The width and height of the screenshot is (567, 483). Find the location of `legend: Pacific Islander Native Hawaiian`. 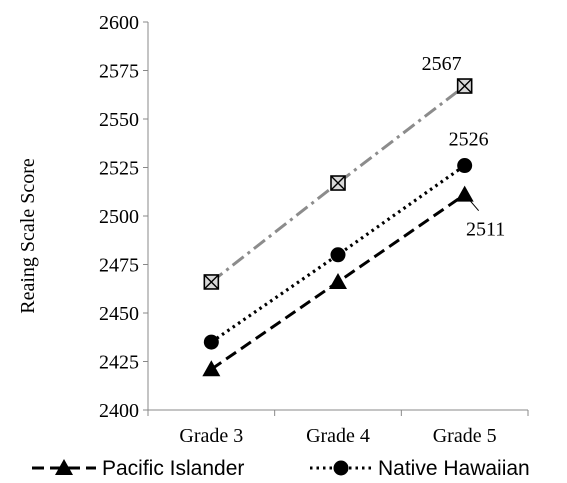

legend: Pacific Islander Native Hawaiian is located at coordinates (281, 468).